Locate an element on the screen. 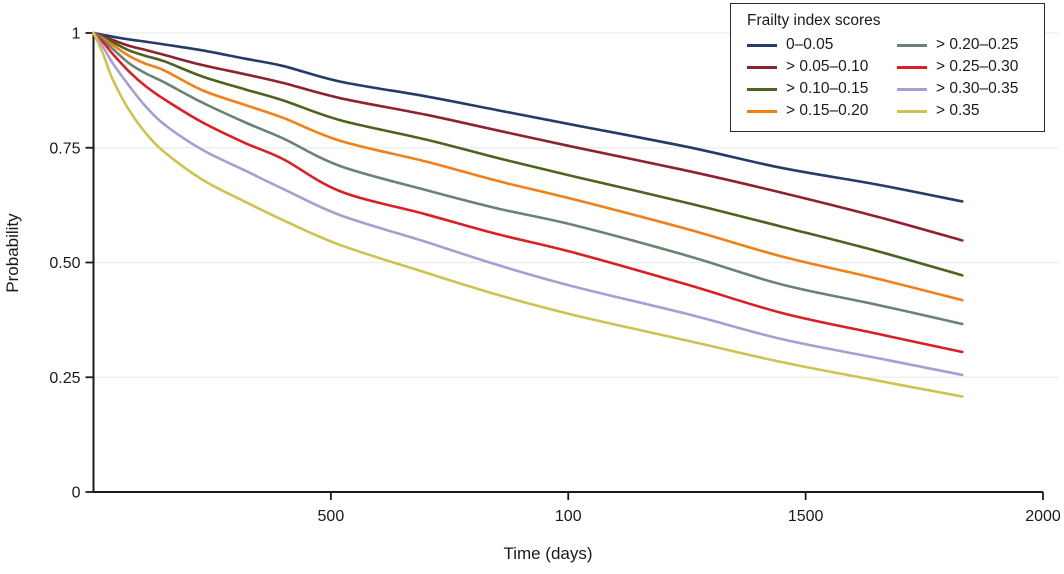 The width and height of the screenshot is (1064, 574). y-tick-label: 1 is located at coordinates (76, 34).